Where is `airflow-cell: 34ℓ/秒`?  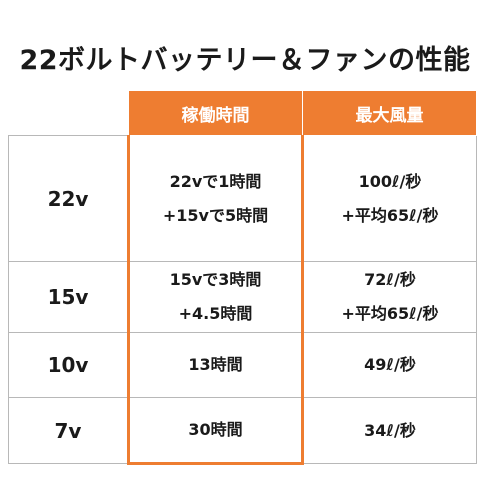 airflow-cell: 34ℓ/秒 is located at coordinates (389, 430).